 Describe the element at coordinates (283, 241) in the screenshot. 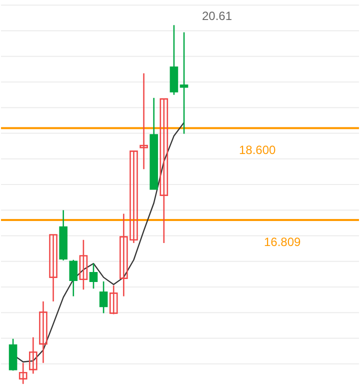

I see `ref-line-label: 16.809` at that location.